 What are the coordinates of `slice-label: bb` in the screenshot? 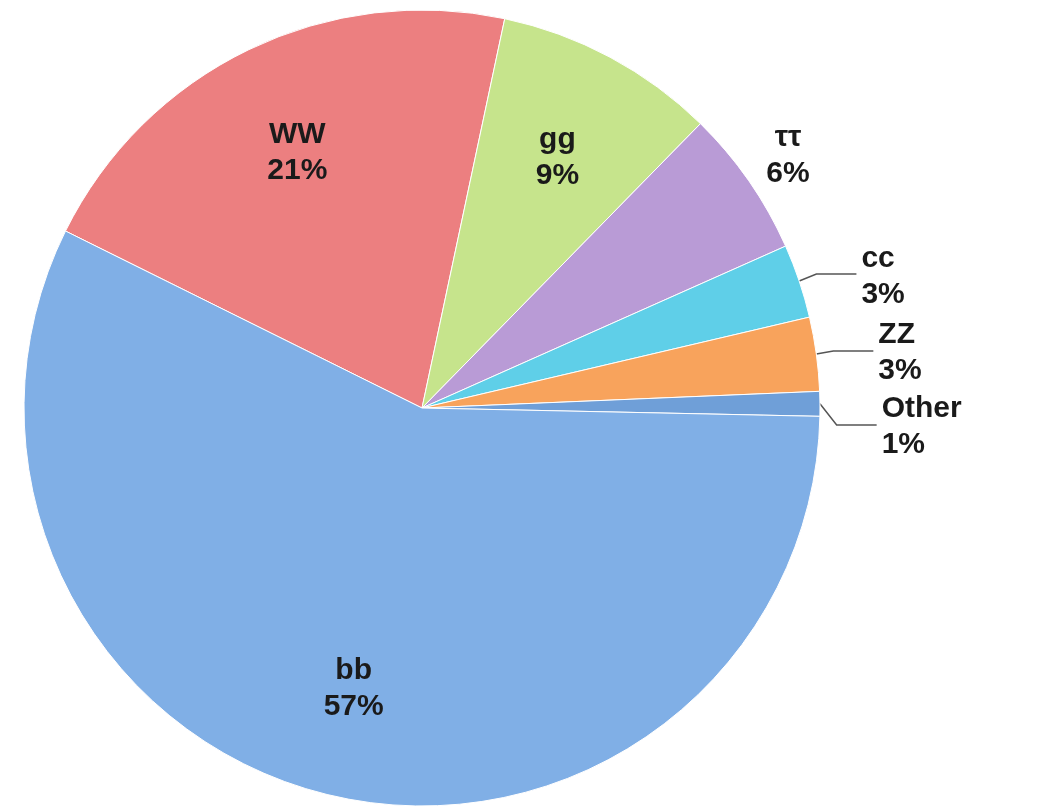 It's located at (353, 668).